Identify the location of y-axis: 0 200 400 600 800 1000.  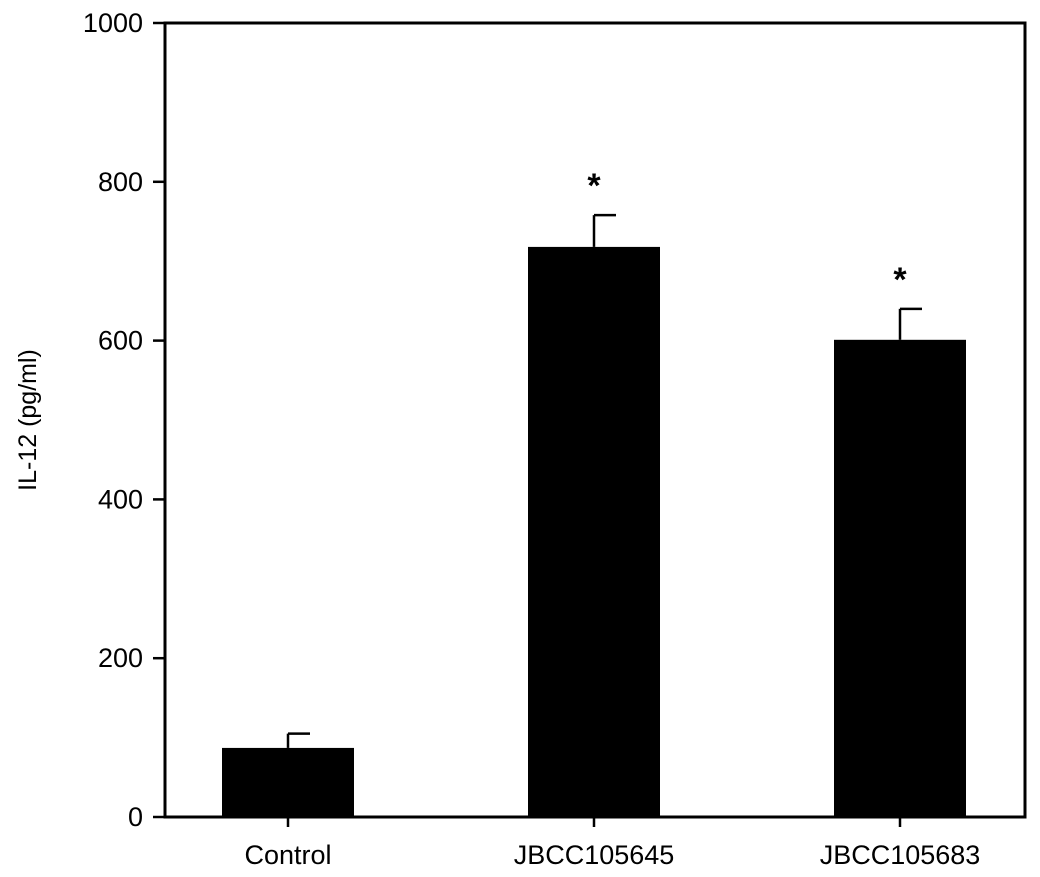
(124, 420).